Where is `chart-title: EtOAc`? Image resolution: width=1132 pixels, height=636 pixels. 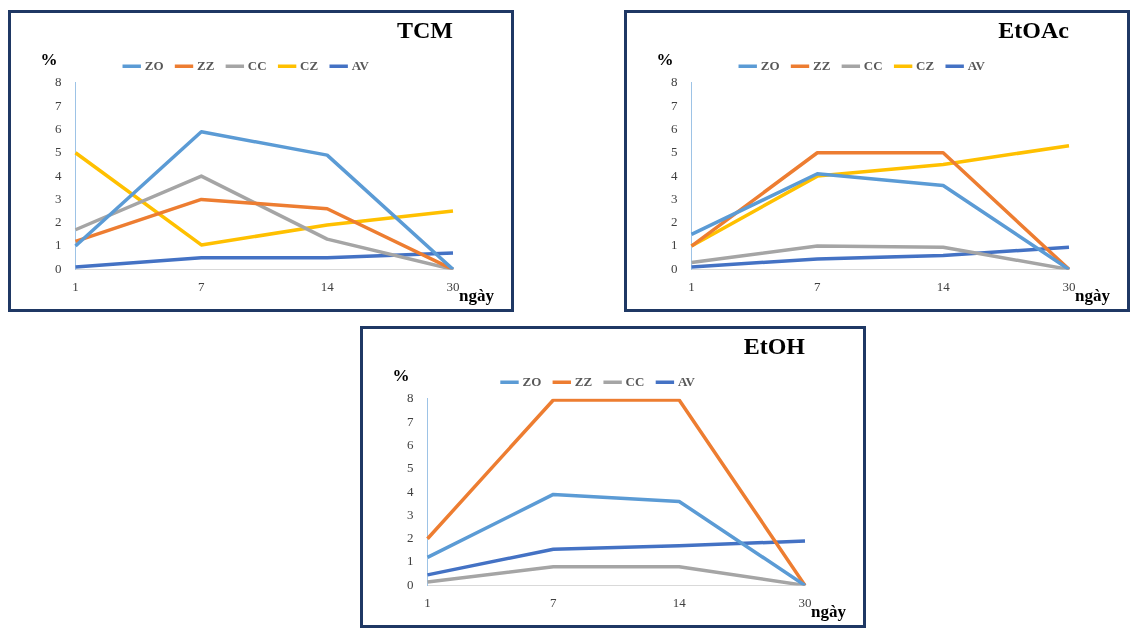 chart-title: EtOAc is located at coordinates (1034, 29).